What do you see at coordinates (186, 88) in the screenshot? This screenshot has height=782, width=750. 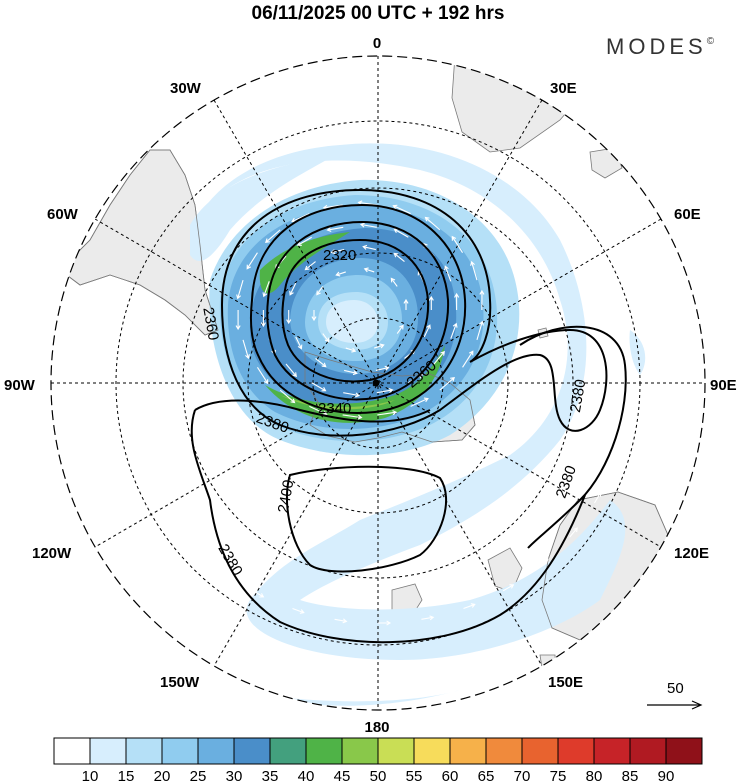 I see `lon-label-30w: 30W` at bounding box center [186, 88].